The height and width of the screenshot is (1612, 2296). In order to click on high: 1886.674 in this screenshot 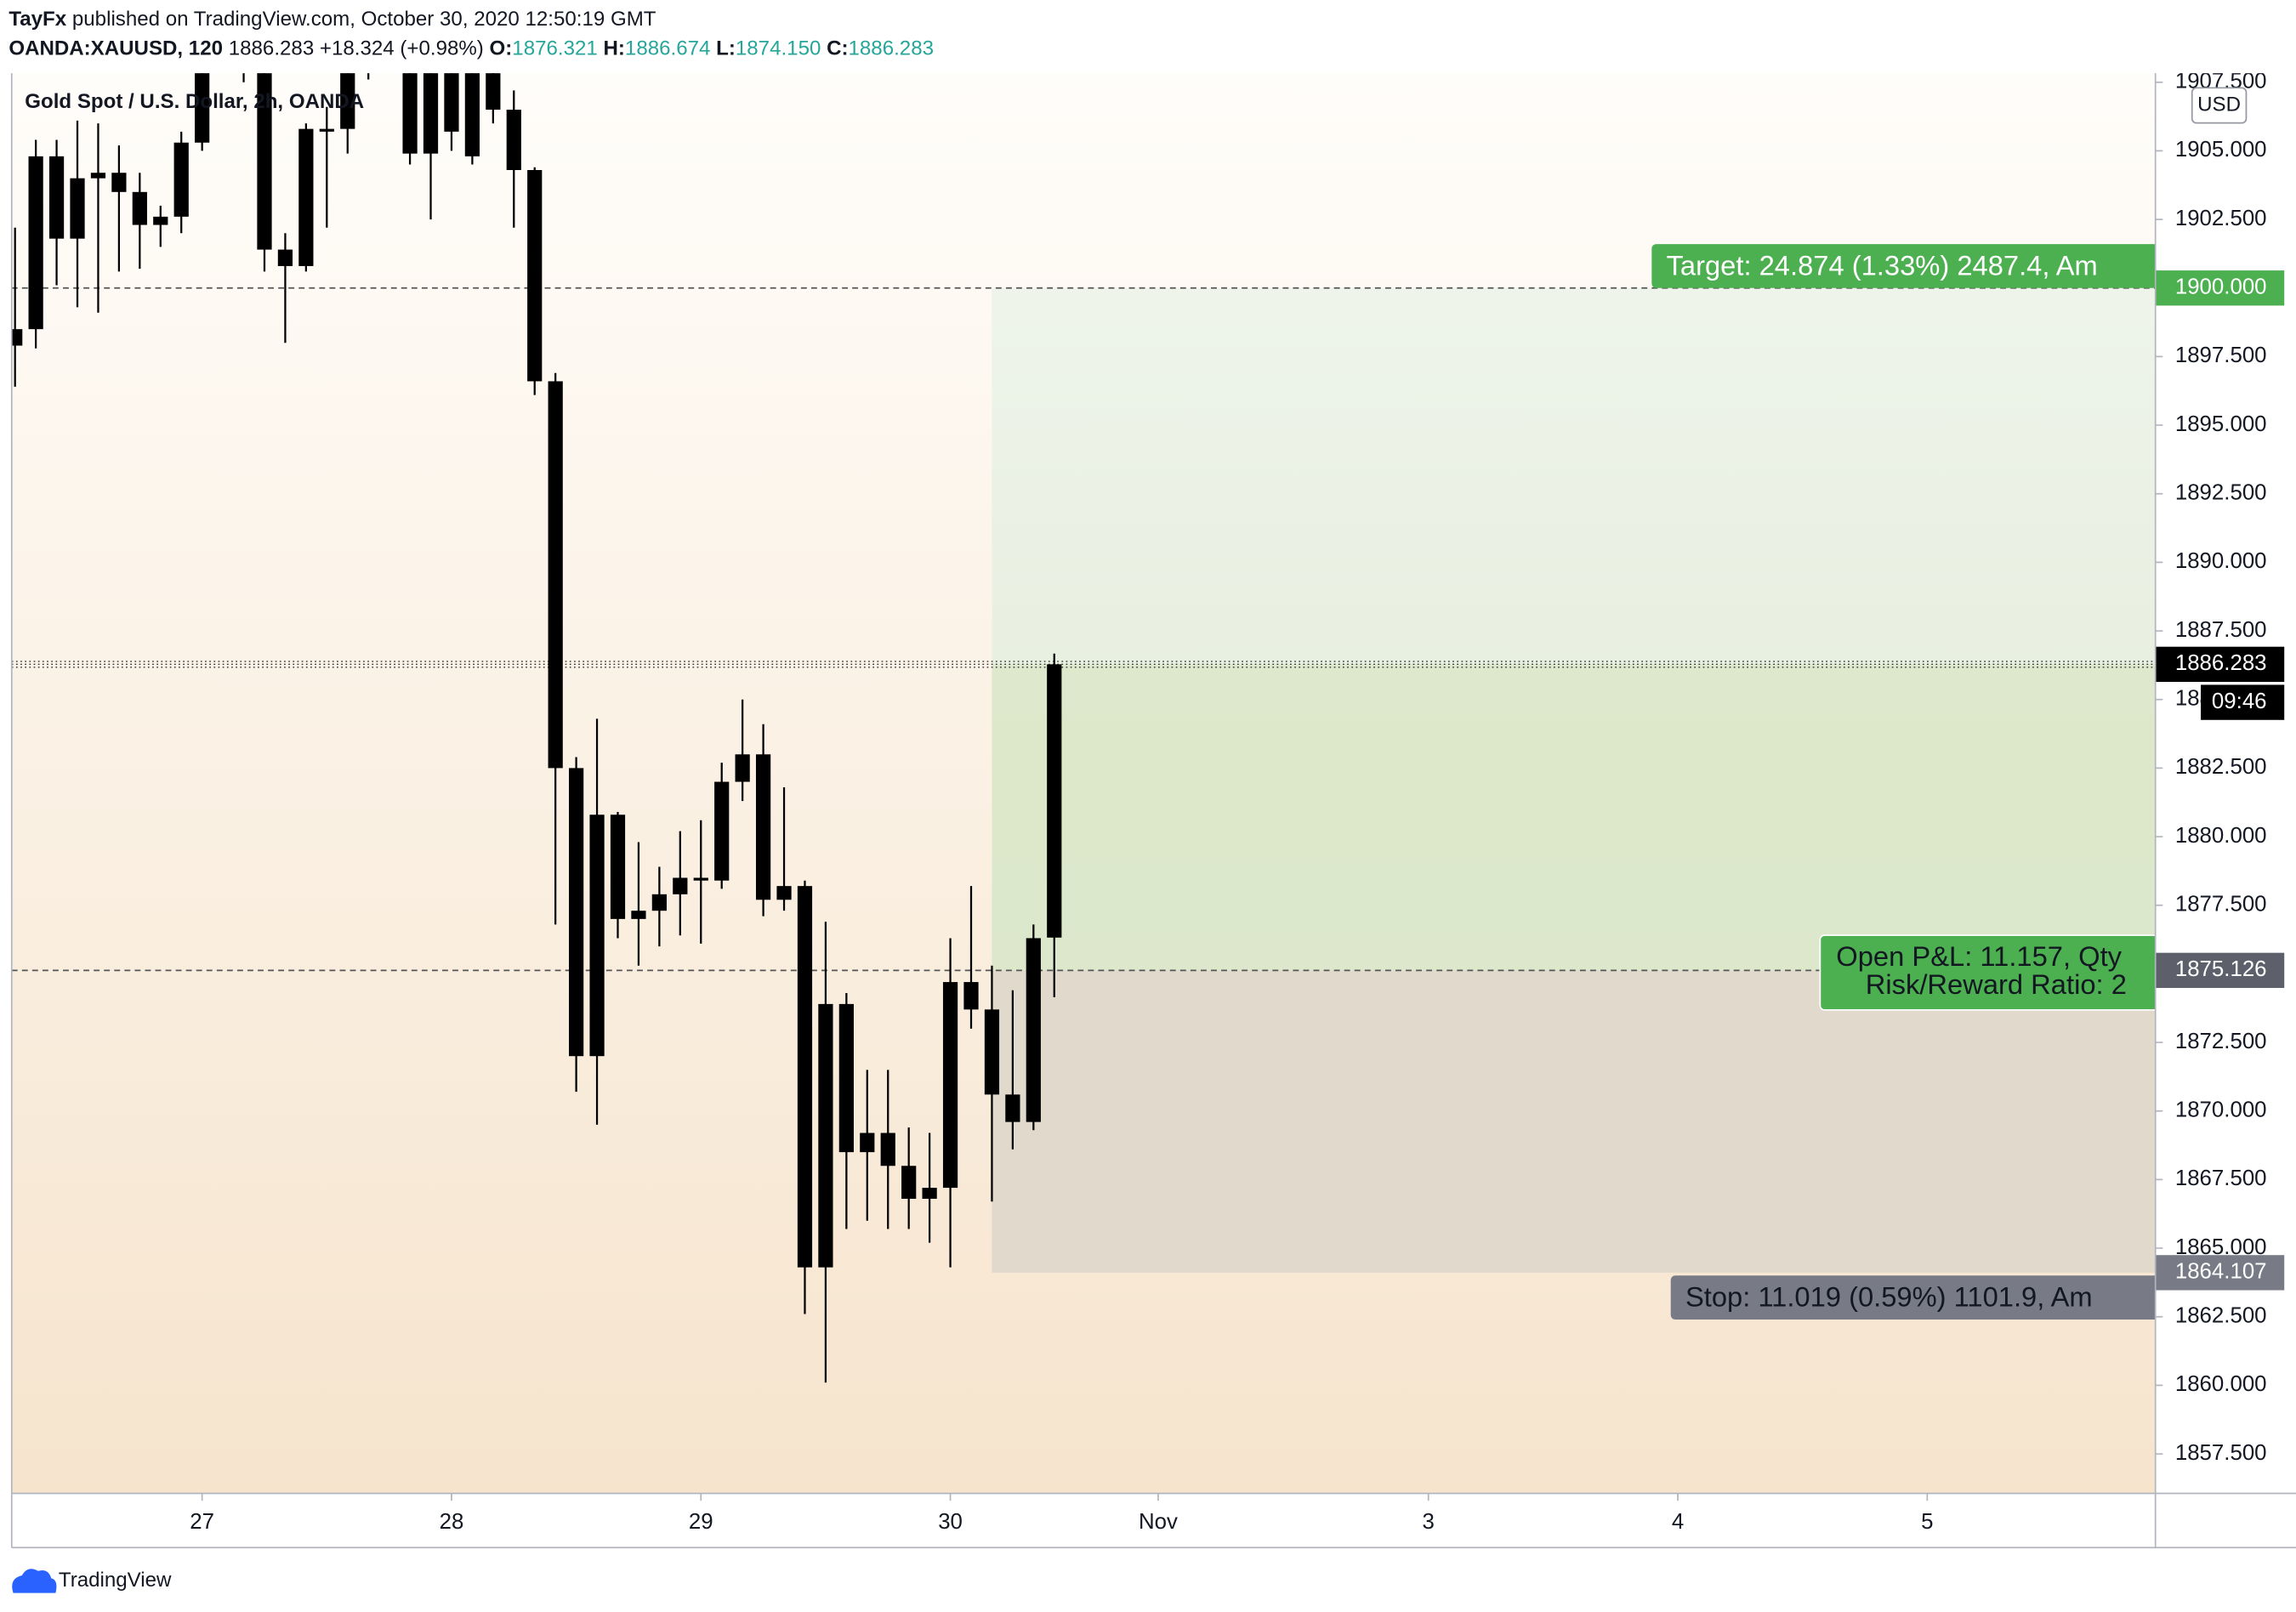, I will do `click(667, 48)`.